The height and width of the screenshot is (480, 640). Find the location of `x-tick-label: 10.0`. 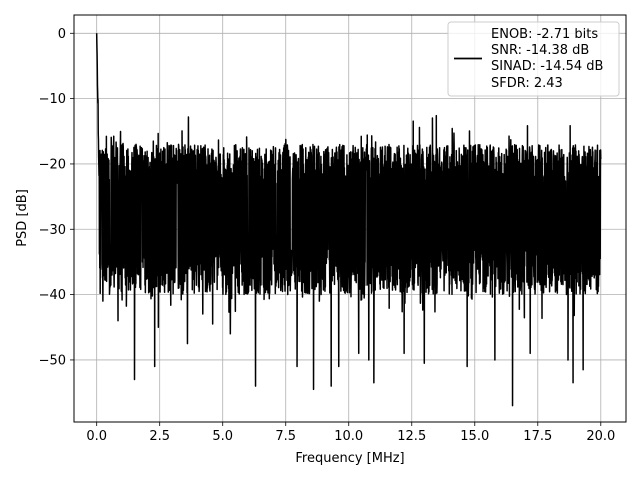

x-tick-label: 10.0 is located at coordinates (348, 436).